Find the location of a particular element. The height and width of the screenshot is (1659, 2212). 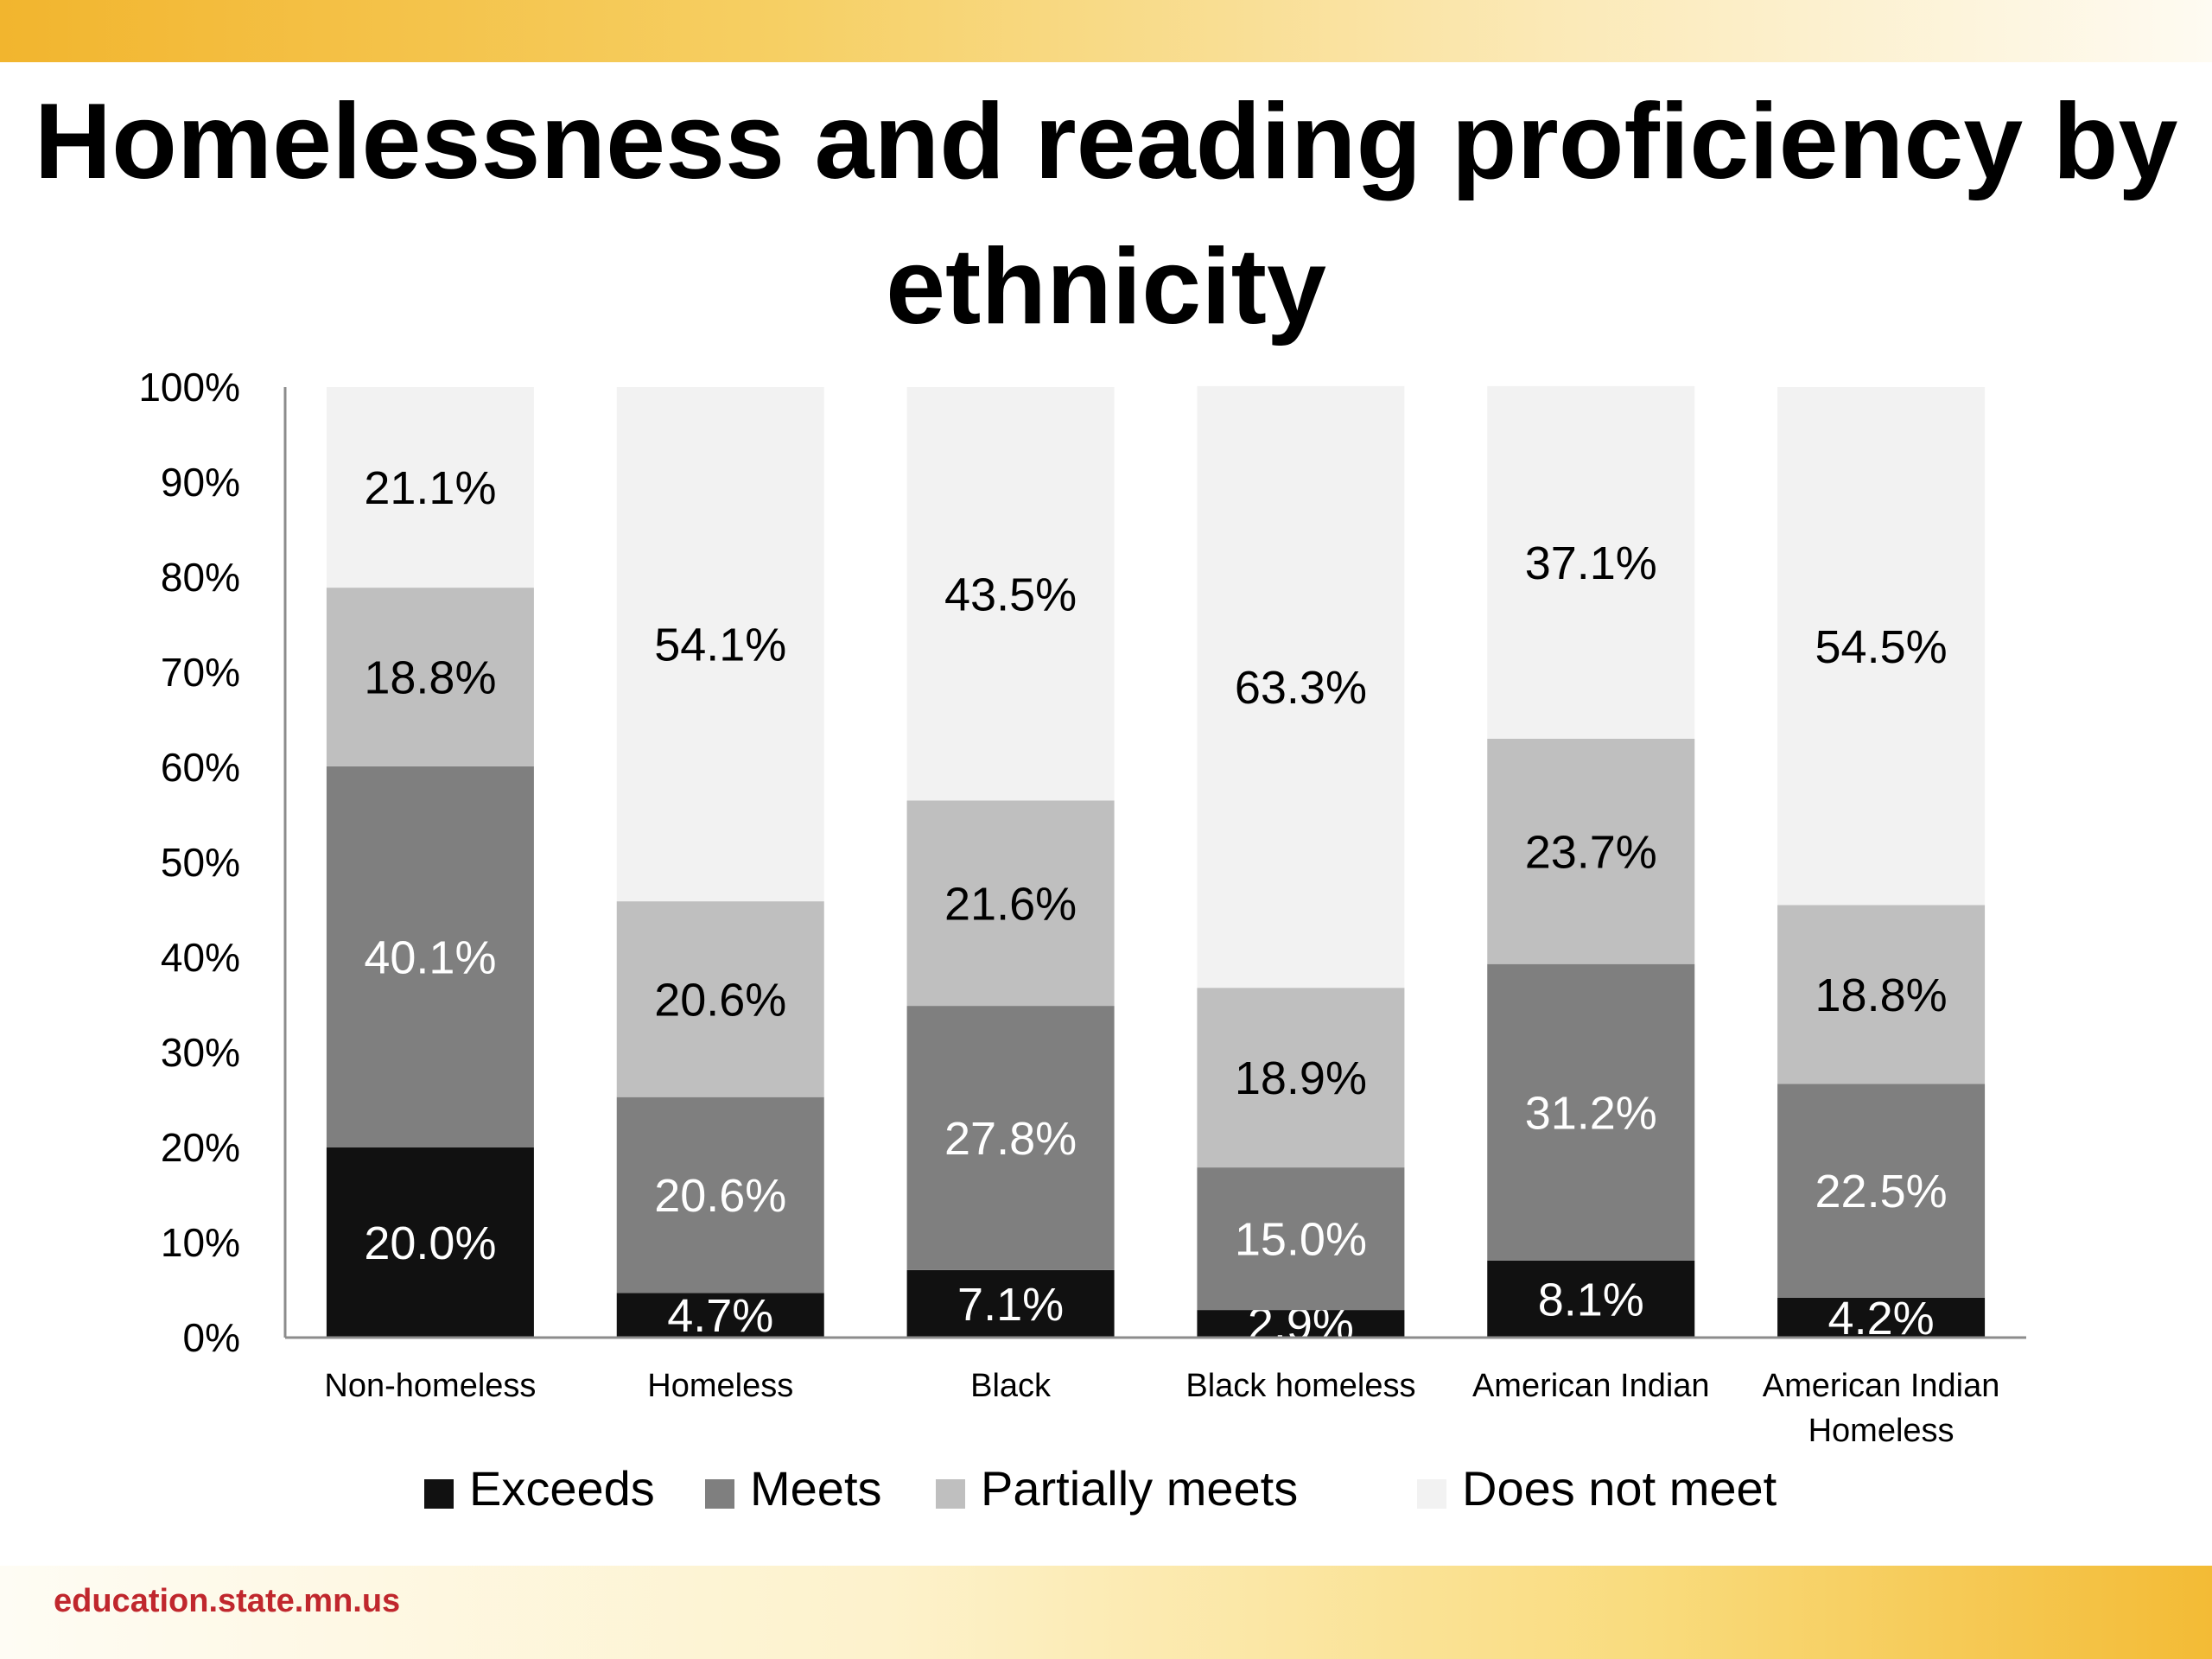

bottom-accent-band is located at coordinates (1106, 1612).